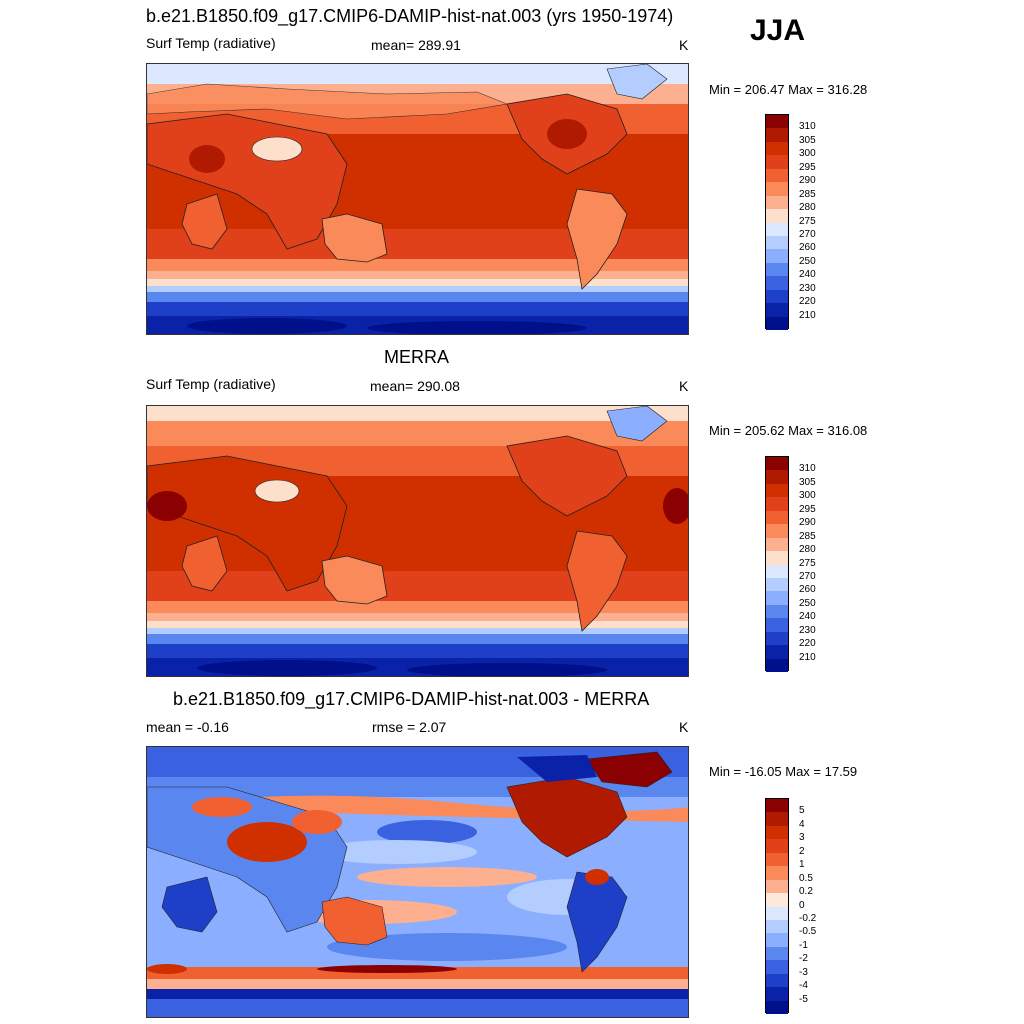  Describe the element at coordinates (409, 727) in the screenshot. I see `panel-3-rmse-label: rmse = 2.07` at that location.